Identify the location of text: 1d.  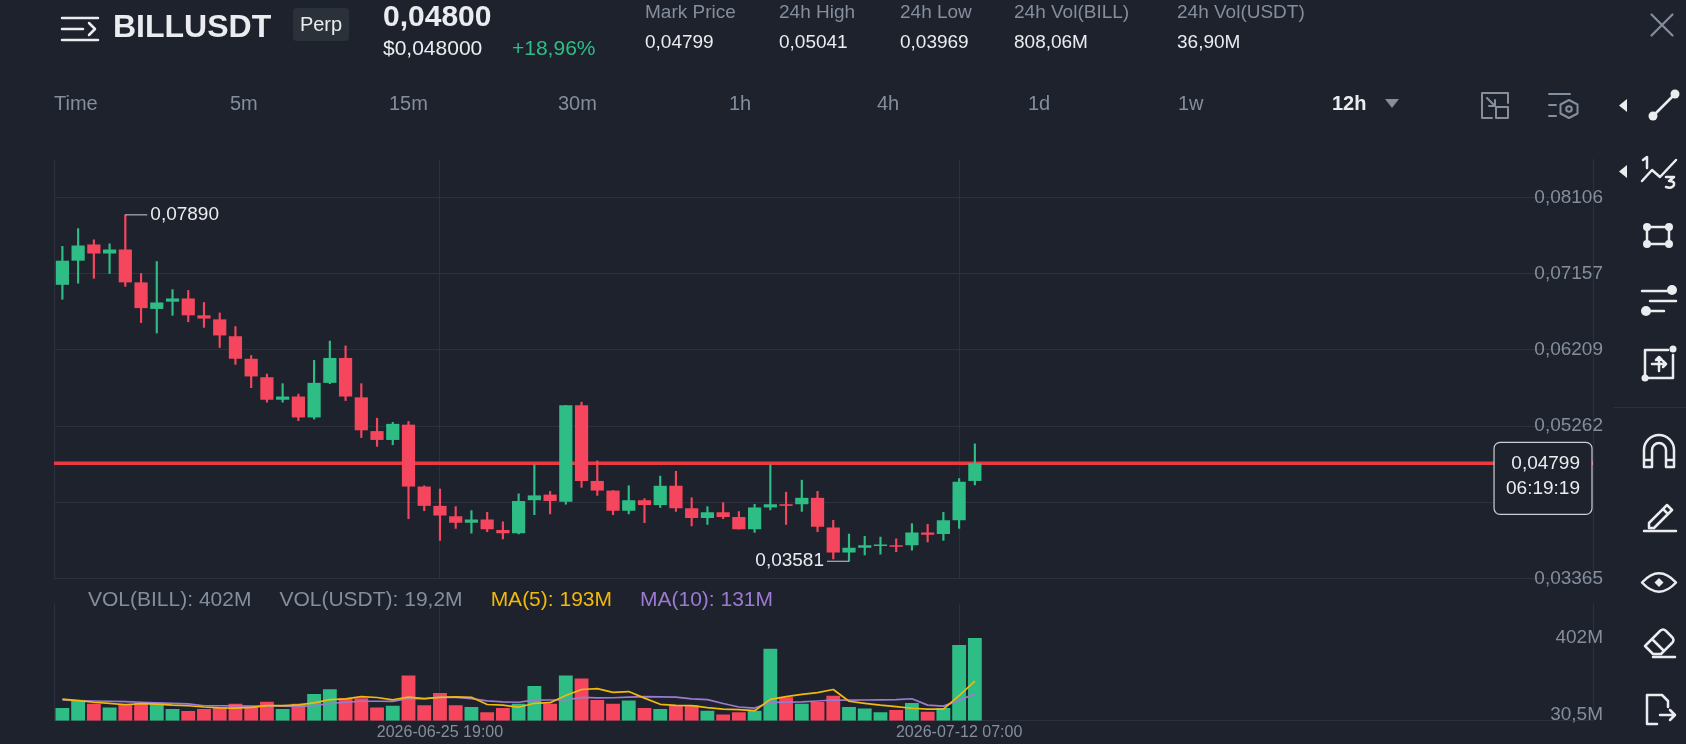
(1039, 103).